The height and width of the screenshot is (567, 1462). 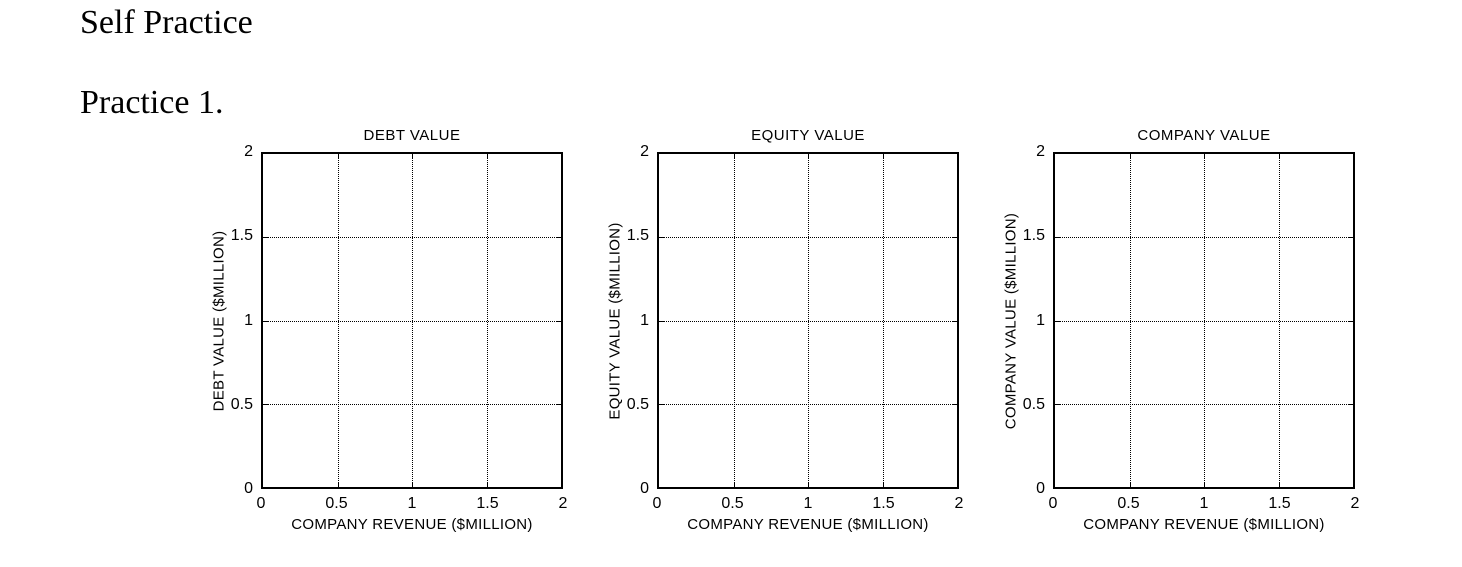 What do you see at coordinates (412, 135) in the screenshot?
I see `chart-title: DEBT VALUE` at bounding box center [412, 135].